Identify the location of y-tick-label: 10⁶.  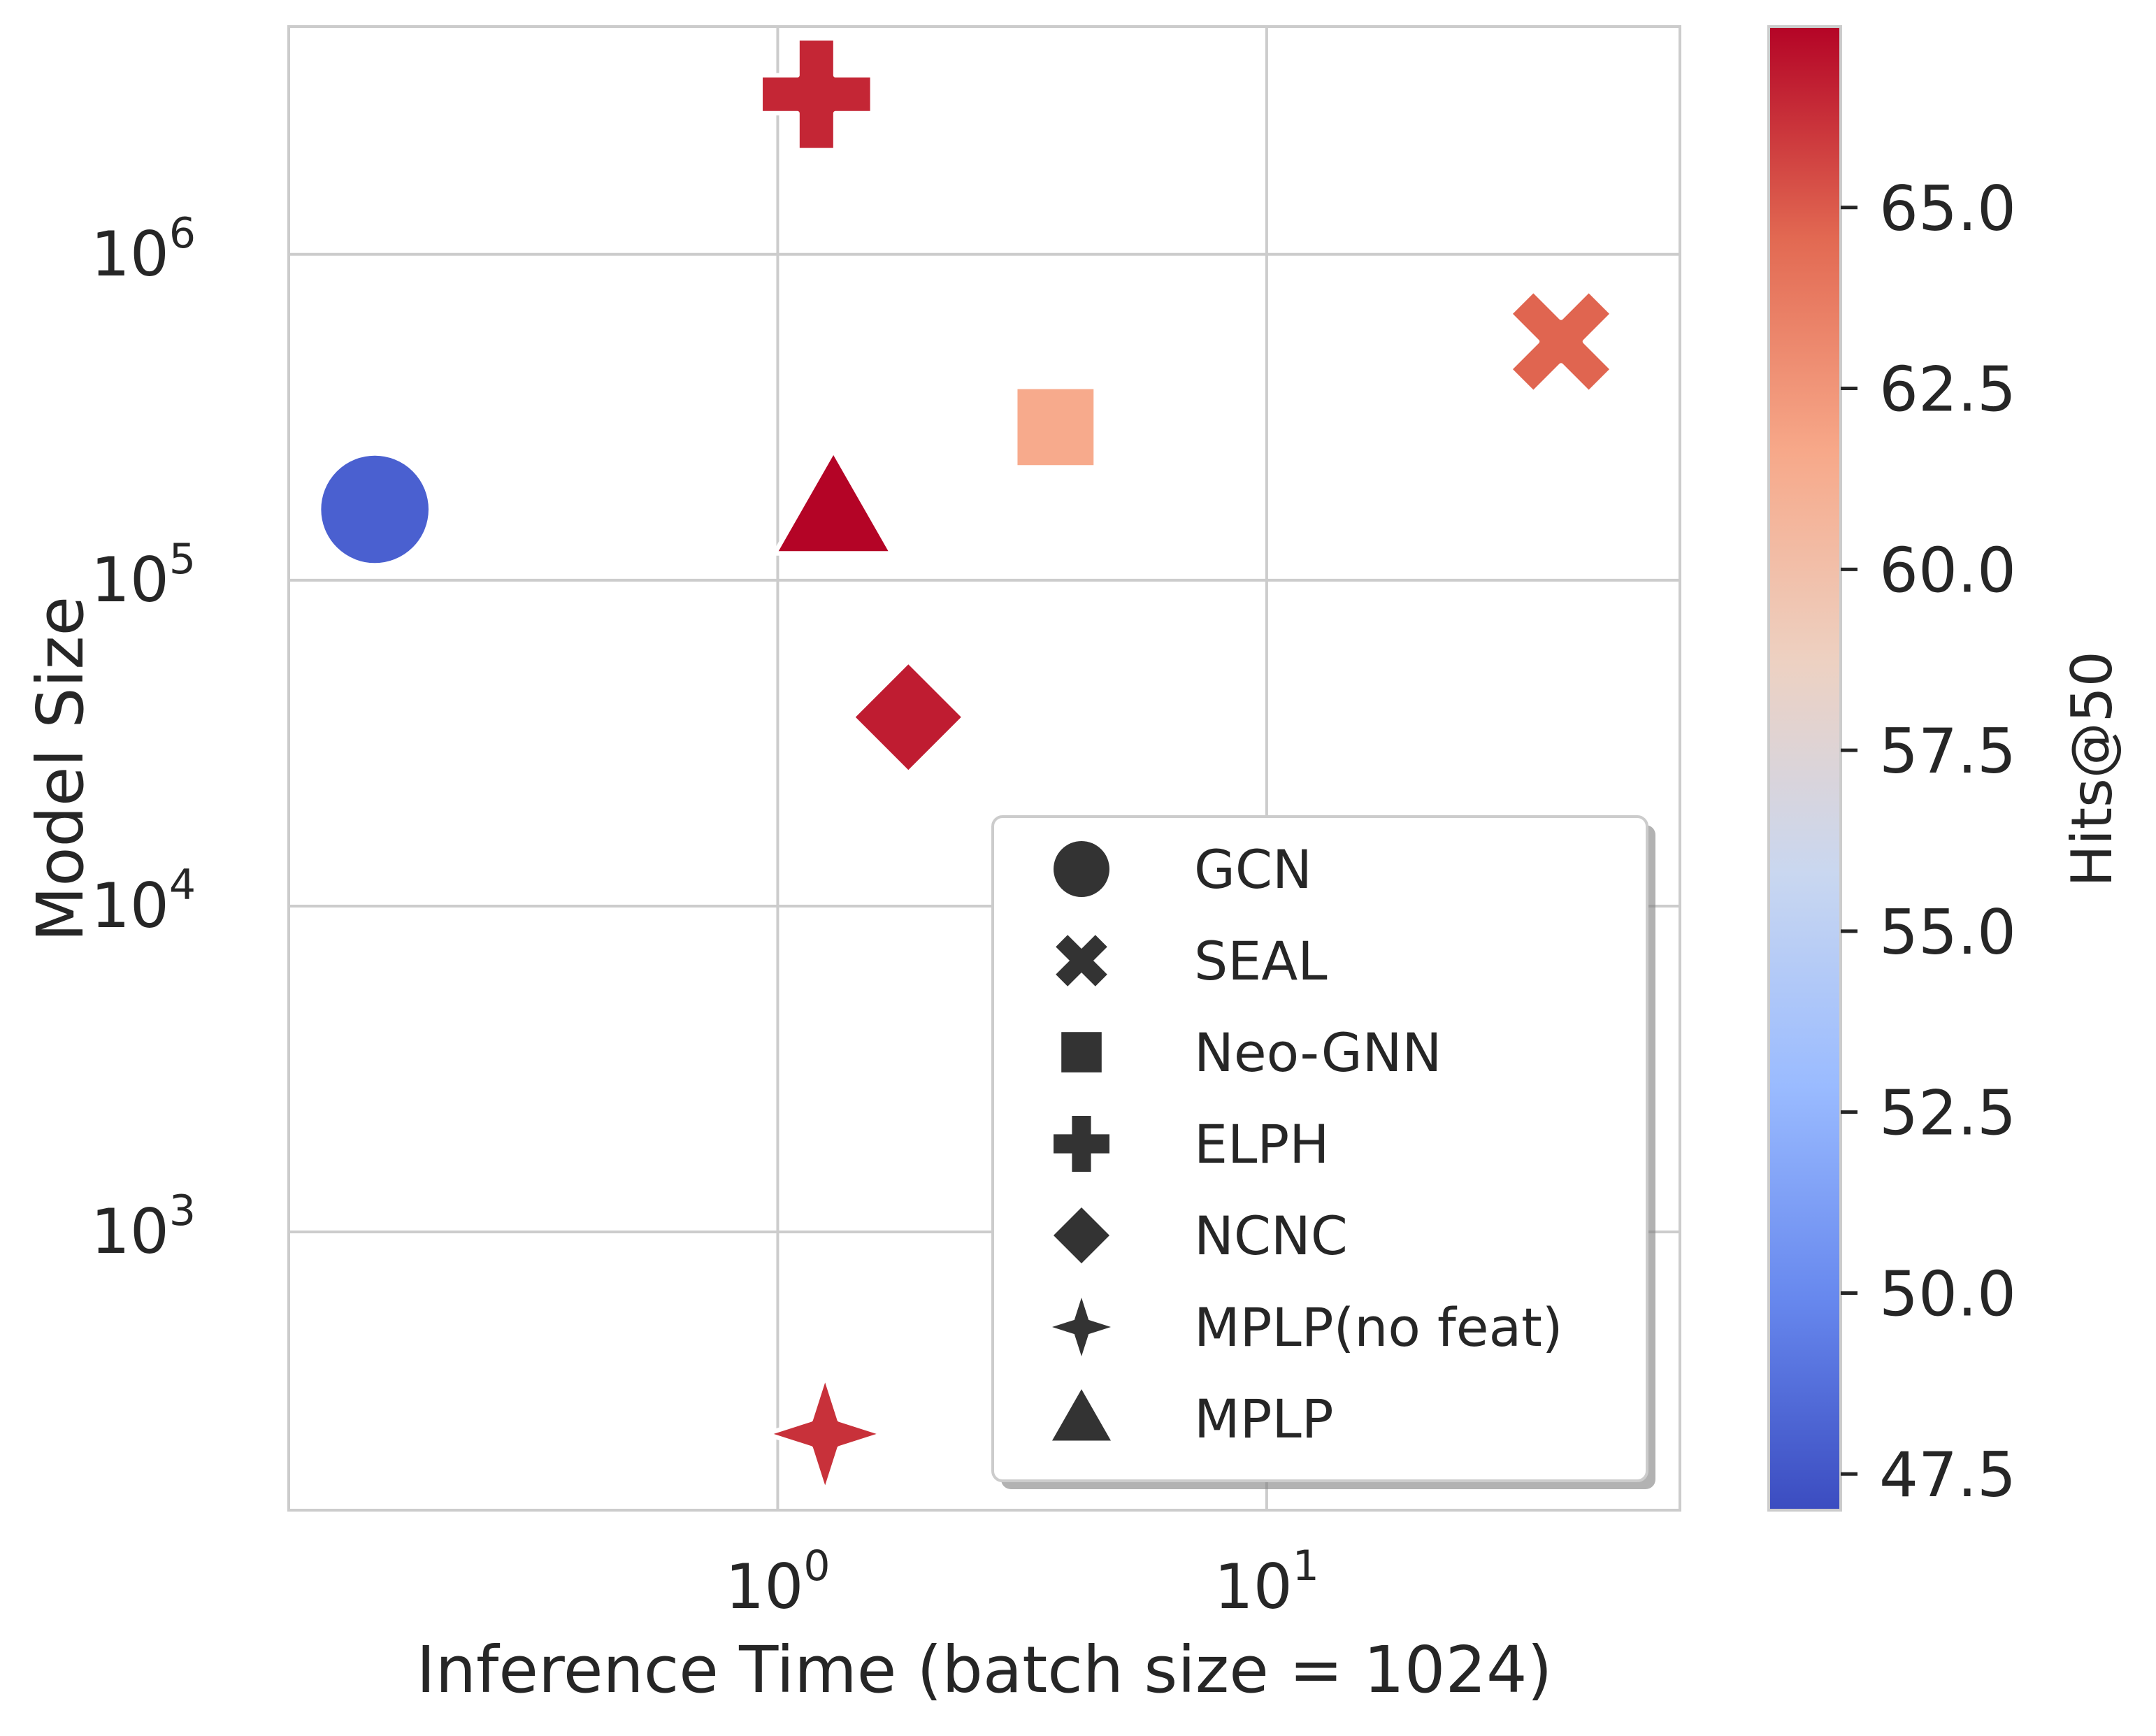
(143, 249).